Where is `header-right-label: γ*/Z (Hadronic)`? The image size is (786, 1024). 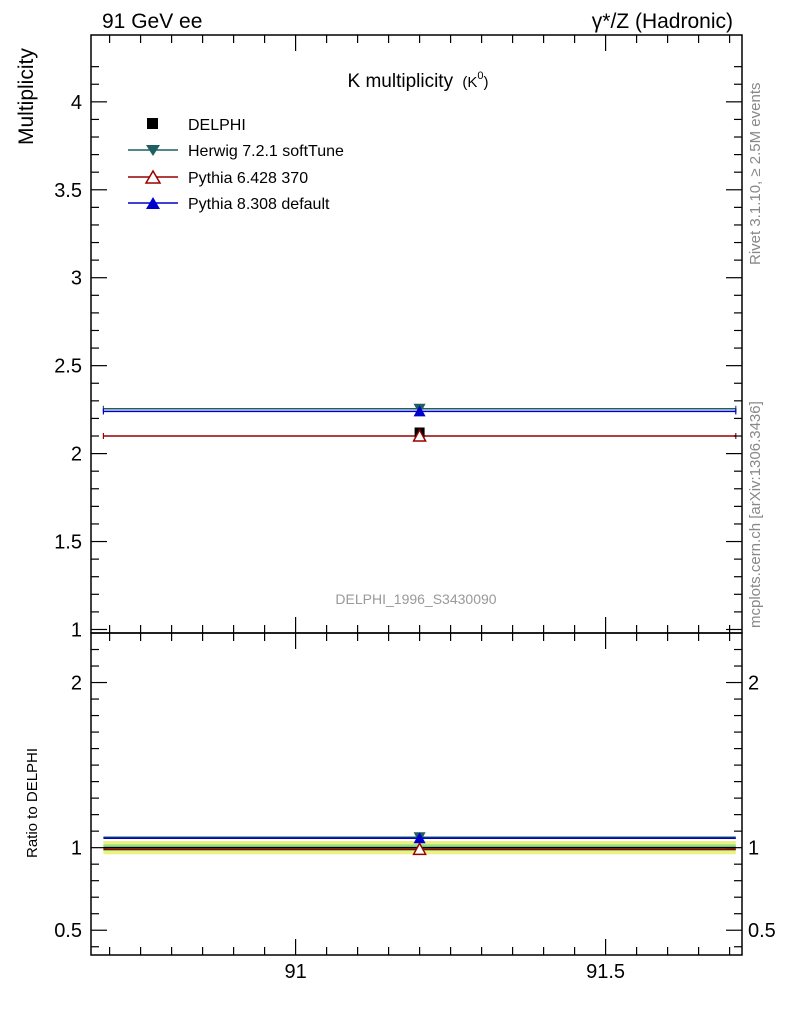 header-right-label: γ*/Z (Hadronic) is located at coordinates (662, 21).